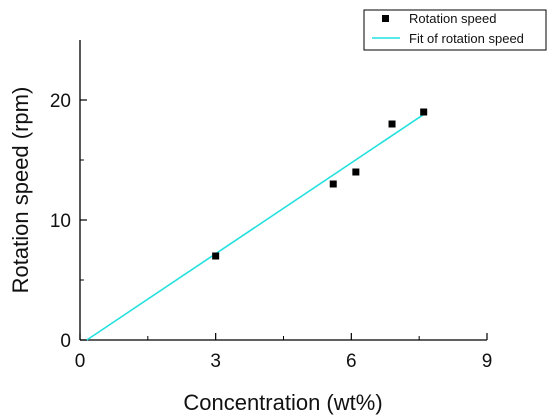  I want to click on x-axis-title: Concentration (wt%), so click(282, 402).